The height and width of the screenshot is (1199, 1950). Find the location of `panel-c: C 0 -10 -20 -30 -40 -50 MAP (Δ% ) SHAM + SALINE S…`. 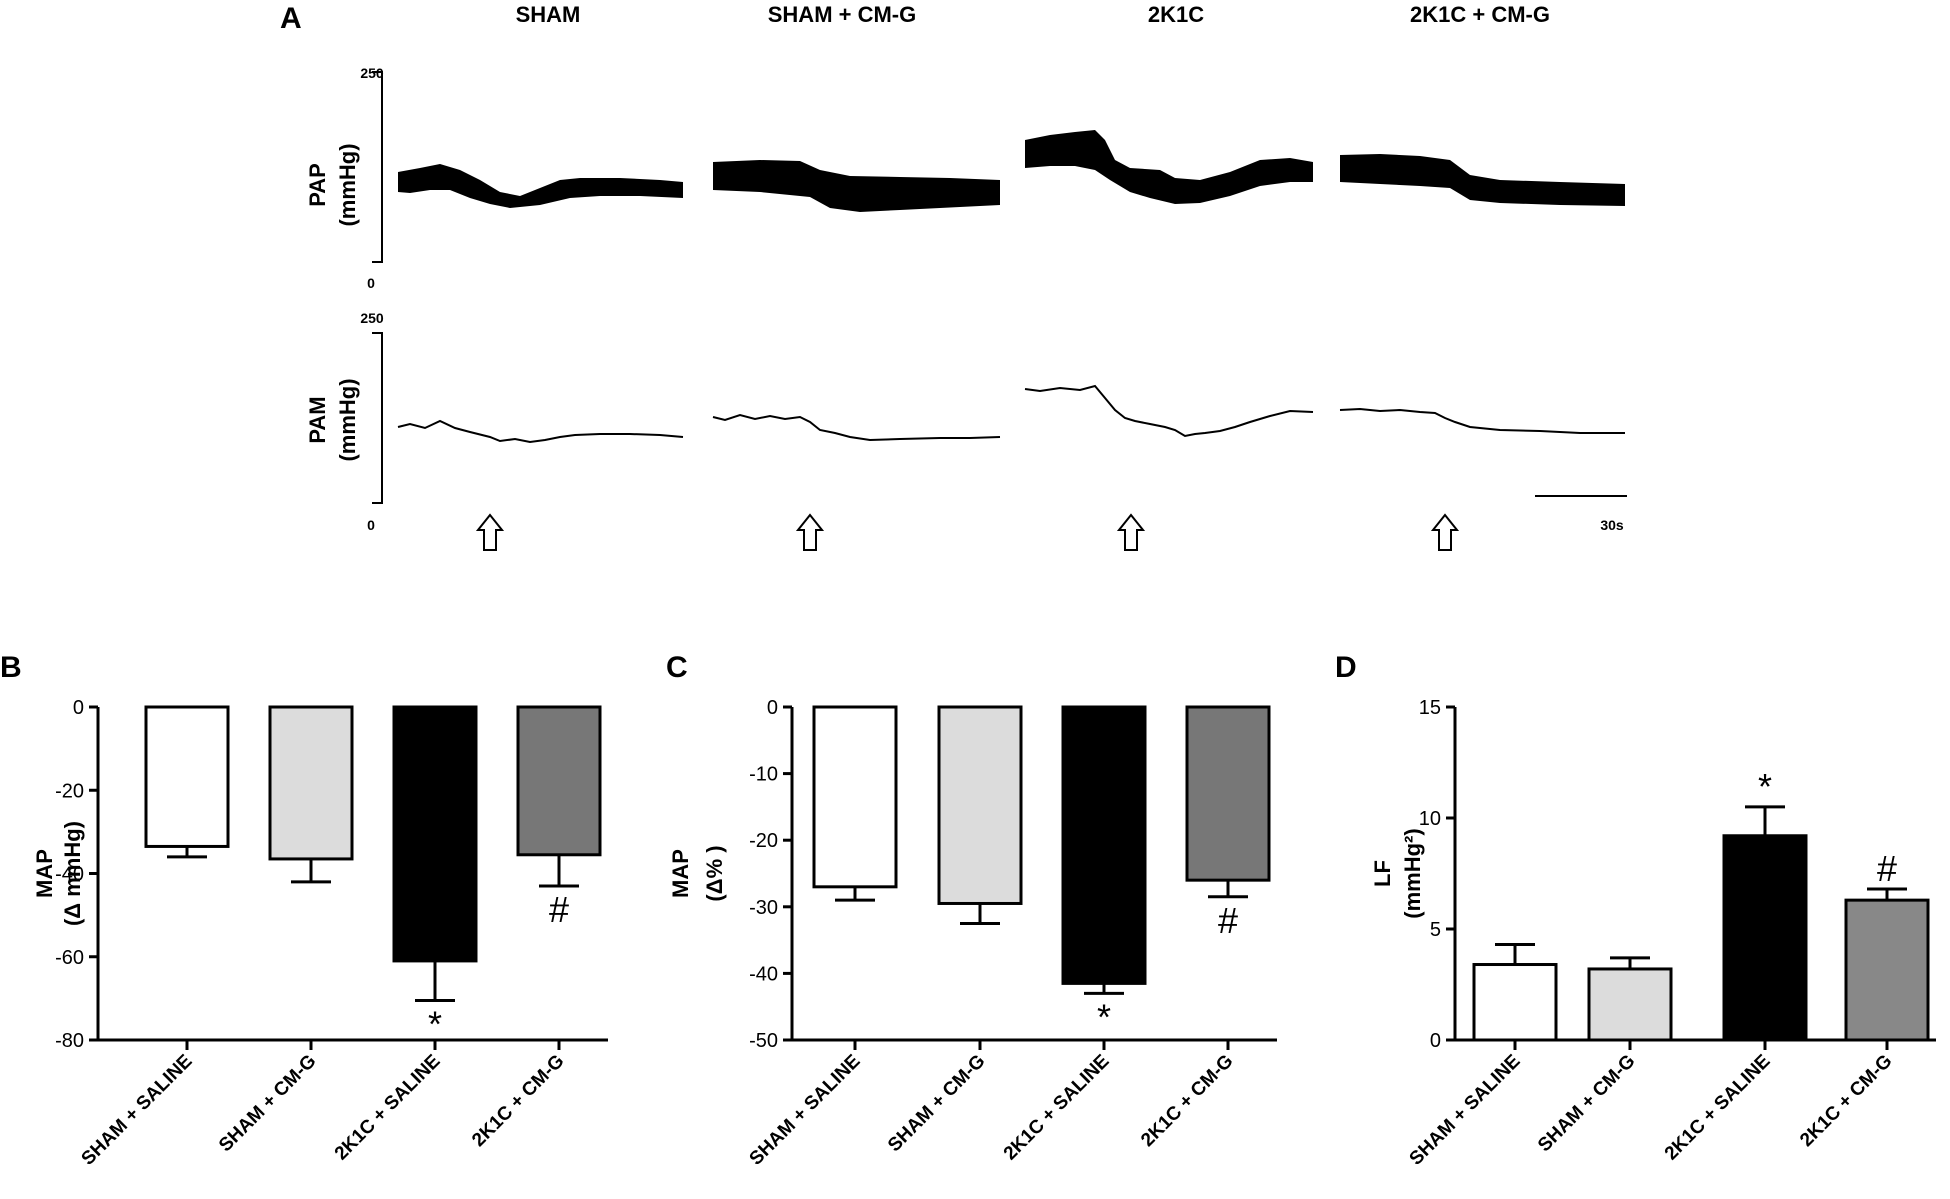

panel-c: C 0 -10 -20 -30 -40 -50 MAP (Δ% ) SHAM + SALINE S… is located at coordinates (971, 910).